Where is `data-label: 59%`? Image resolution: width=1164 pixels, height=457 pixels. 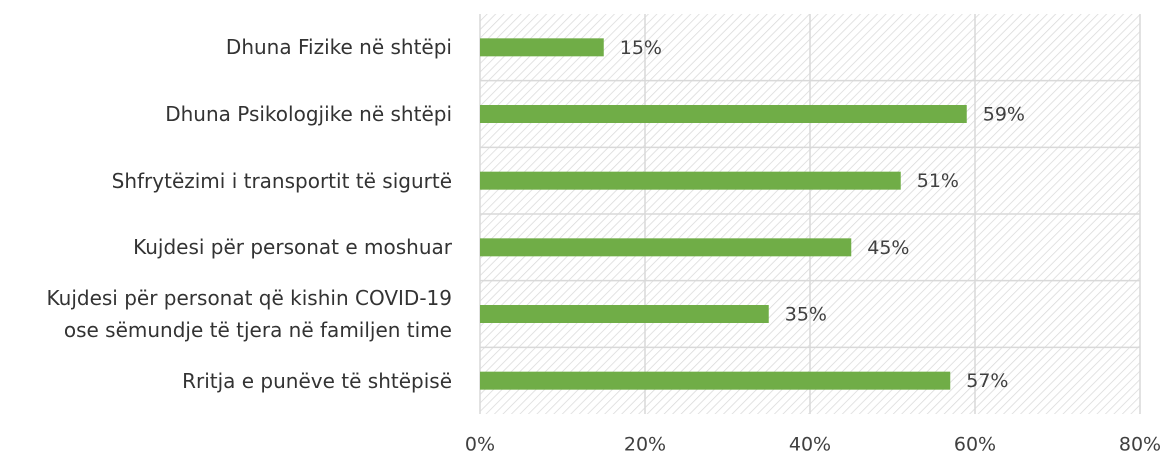 data-label: 59% is located at coordinates (1004, 115).